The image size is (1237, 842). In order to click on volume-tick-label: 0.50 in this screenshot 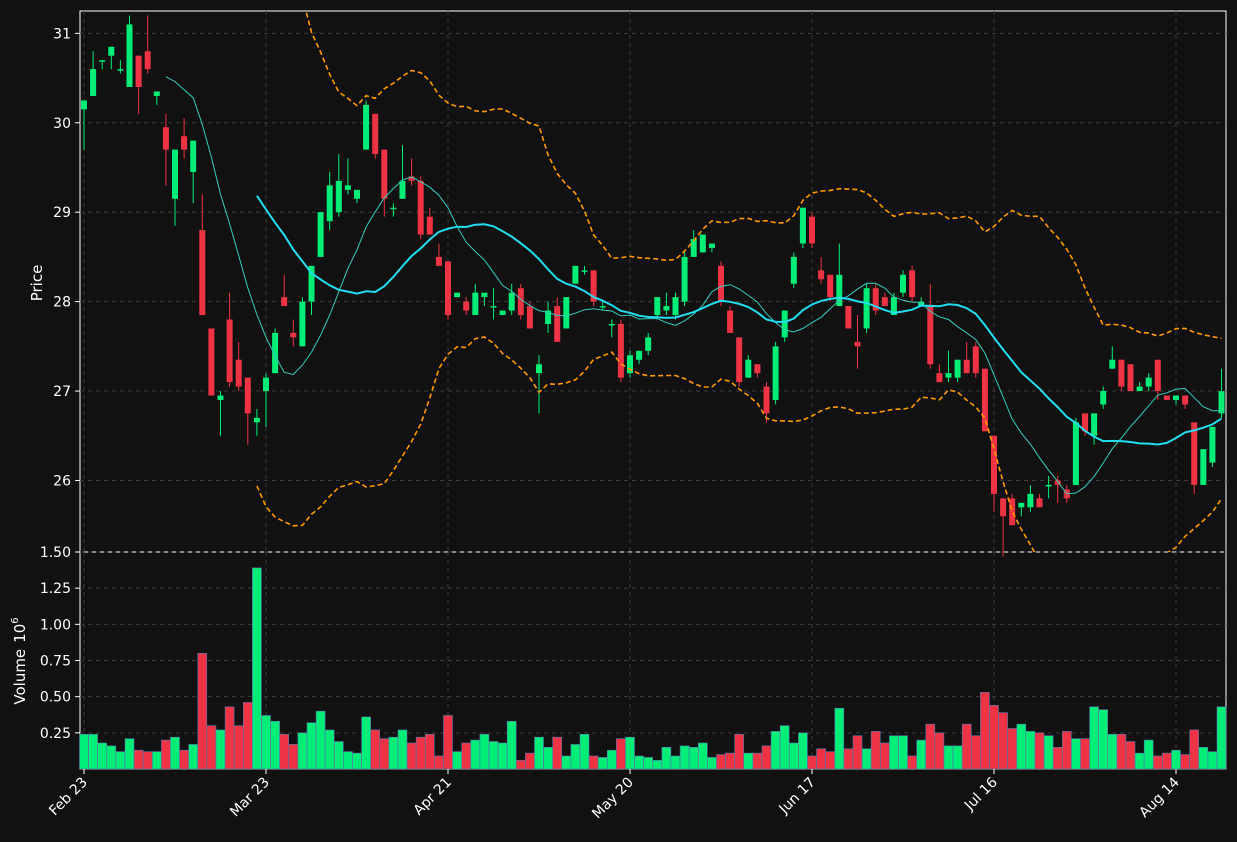, I will do `click(55, 698)`.